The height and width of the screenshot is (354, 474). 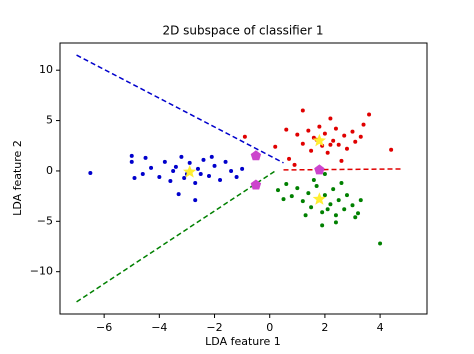 I want to click on y-tick-label: 0, so click(x=49, y=170).